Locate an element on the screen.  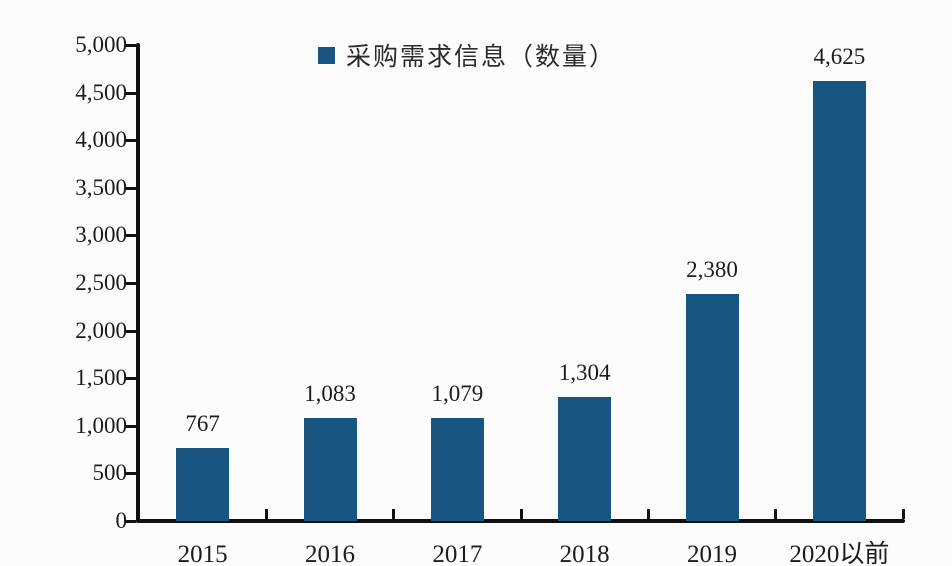
x-tick-label-2018: 2018 is located at coordinates (584, 553).